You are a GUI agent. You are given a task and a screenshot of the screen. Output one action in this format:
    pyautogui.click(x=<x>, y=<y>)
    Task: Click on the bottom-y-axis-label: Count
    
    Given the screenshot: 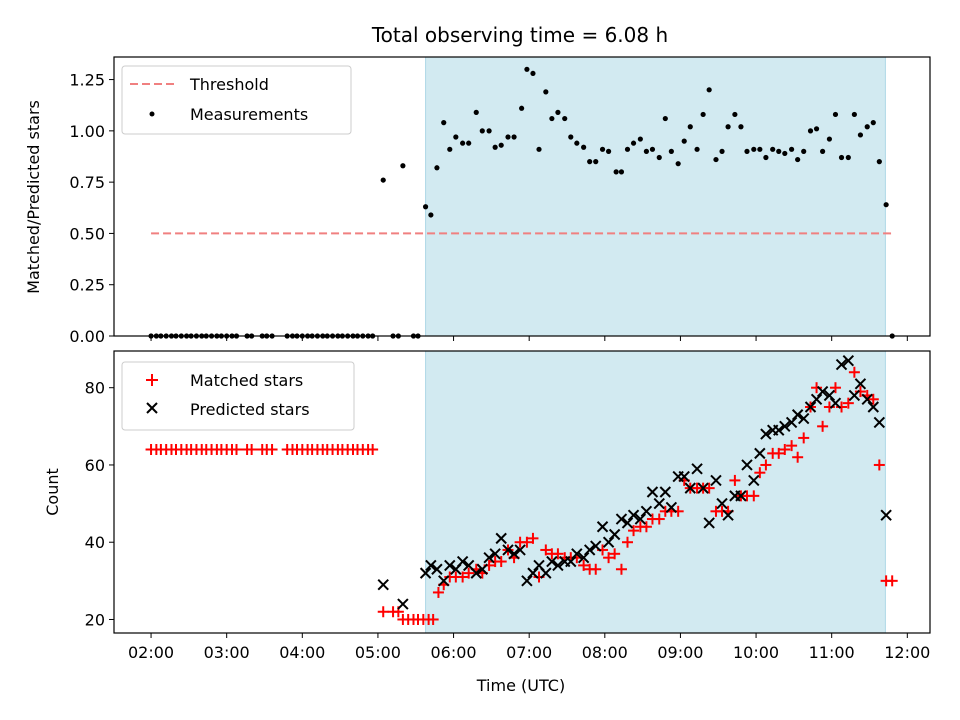 What is the action you would take?
    pyautogui.click(x=52, y=492)
    